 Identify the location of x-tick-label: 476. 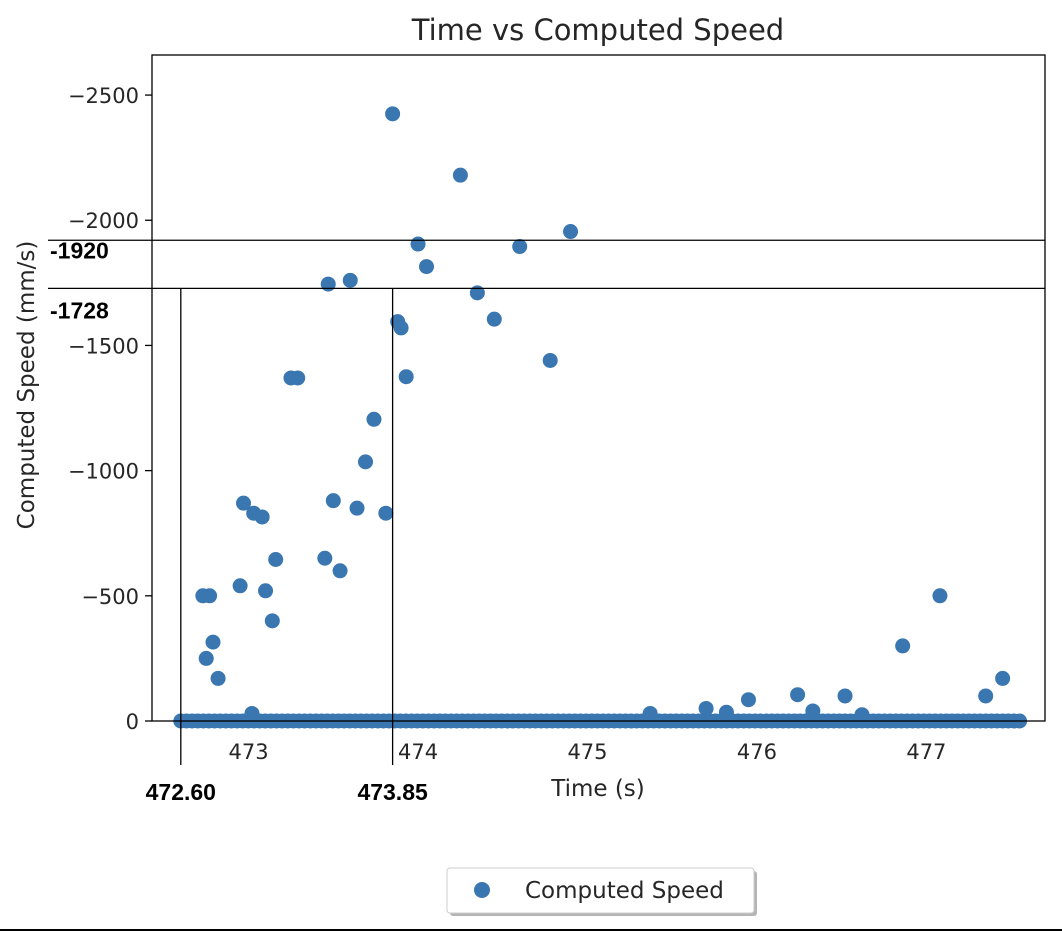
(757, 752).